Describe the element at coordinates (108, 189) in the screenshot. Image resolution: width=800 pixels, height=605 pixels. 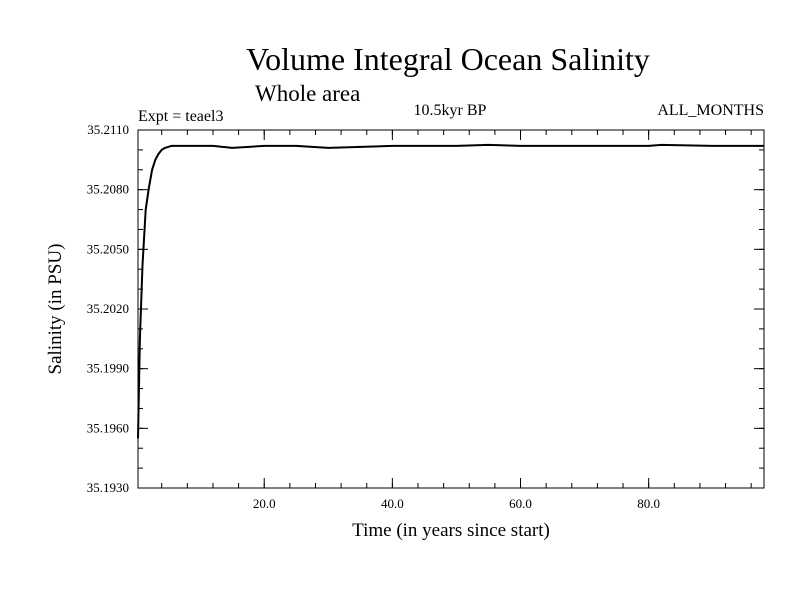
I see `y-tick-label: 35.2080` at that location.